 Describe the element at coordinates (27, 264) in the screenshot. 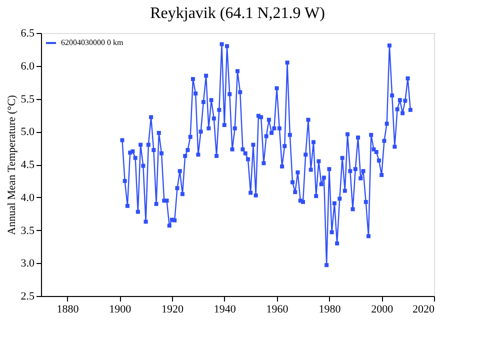

I see `y-tick-label: 3.0` at that location.